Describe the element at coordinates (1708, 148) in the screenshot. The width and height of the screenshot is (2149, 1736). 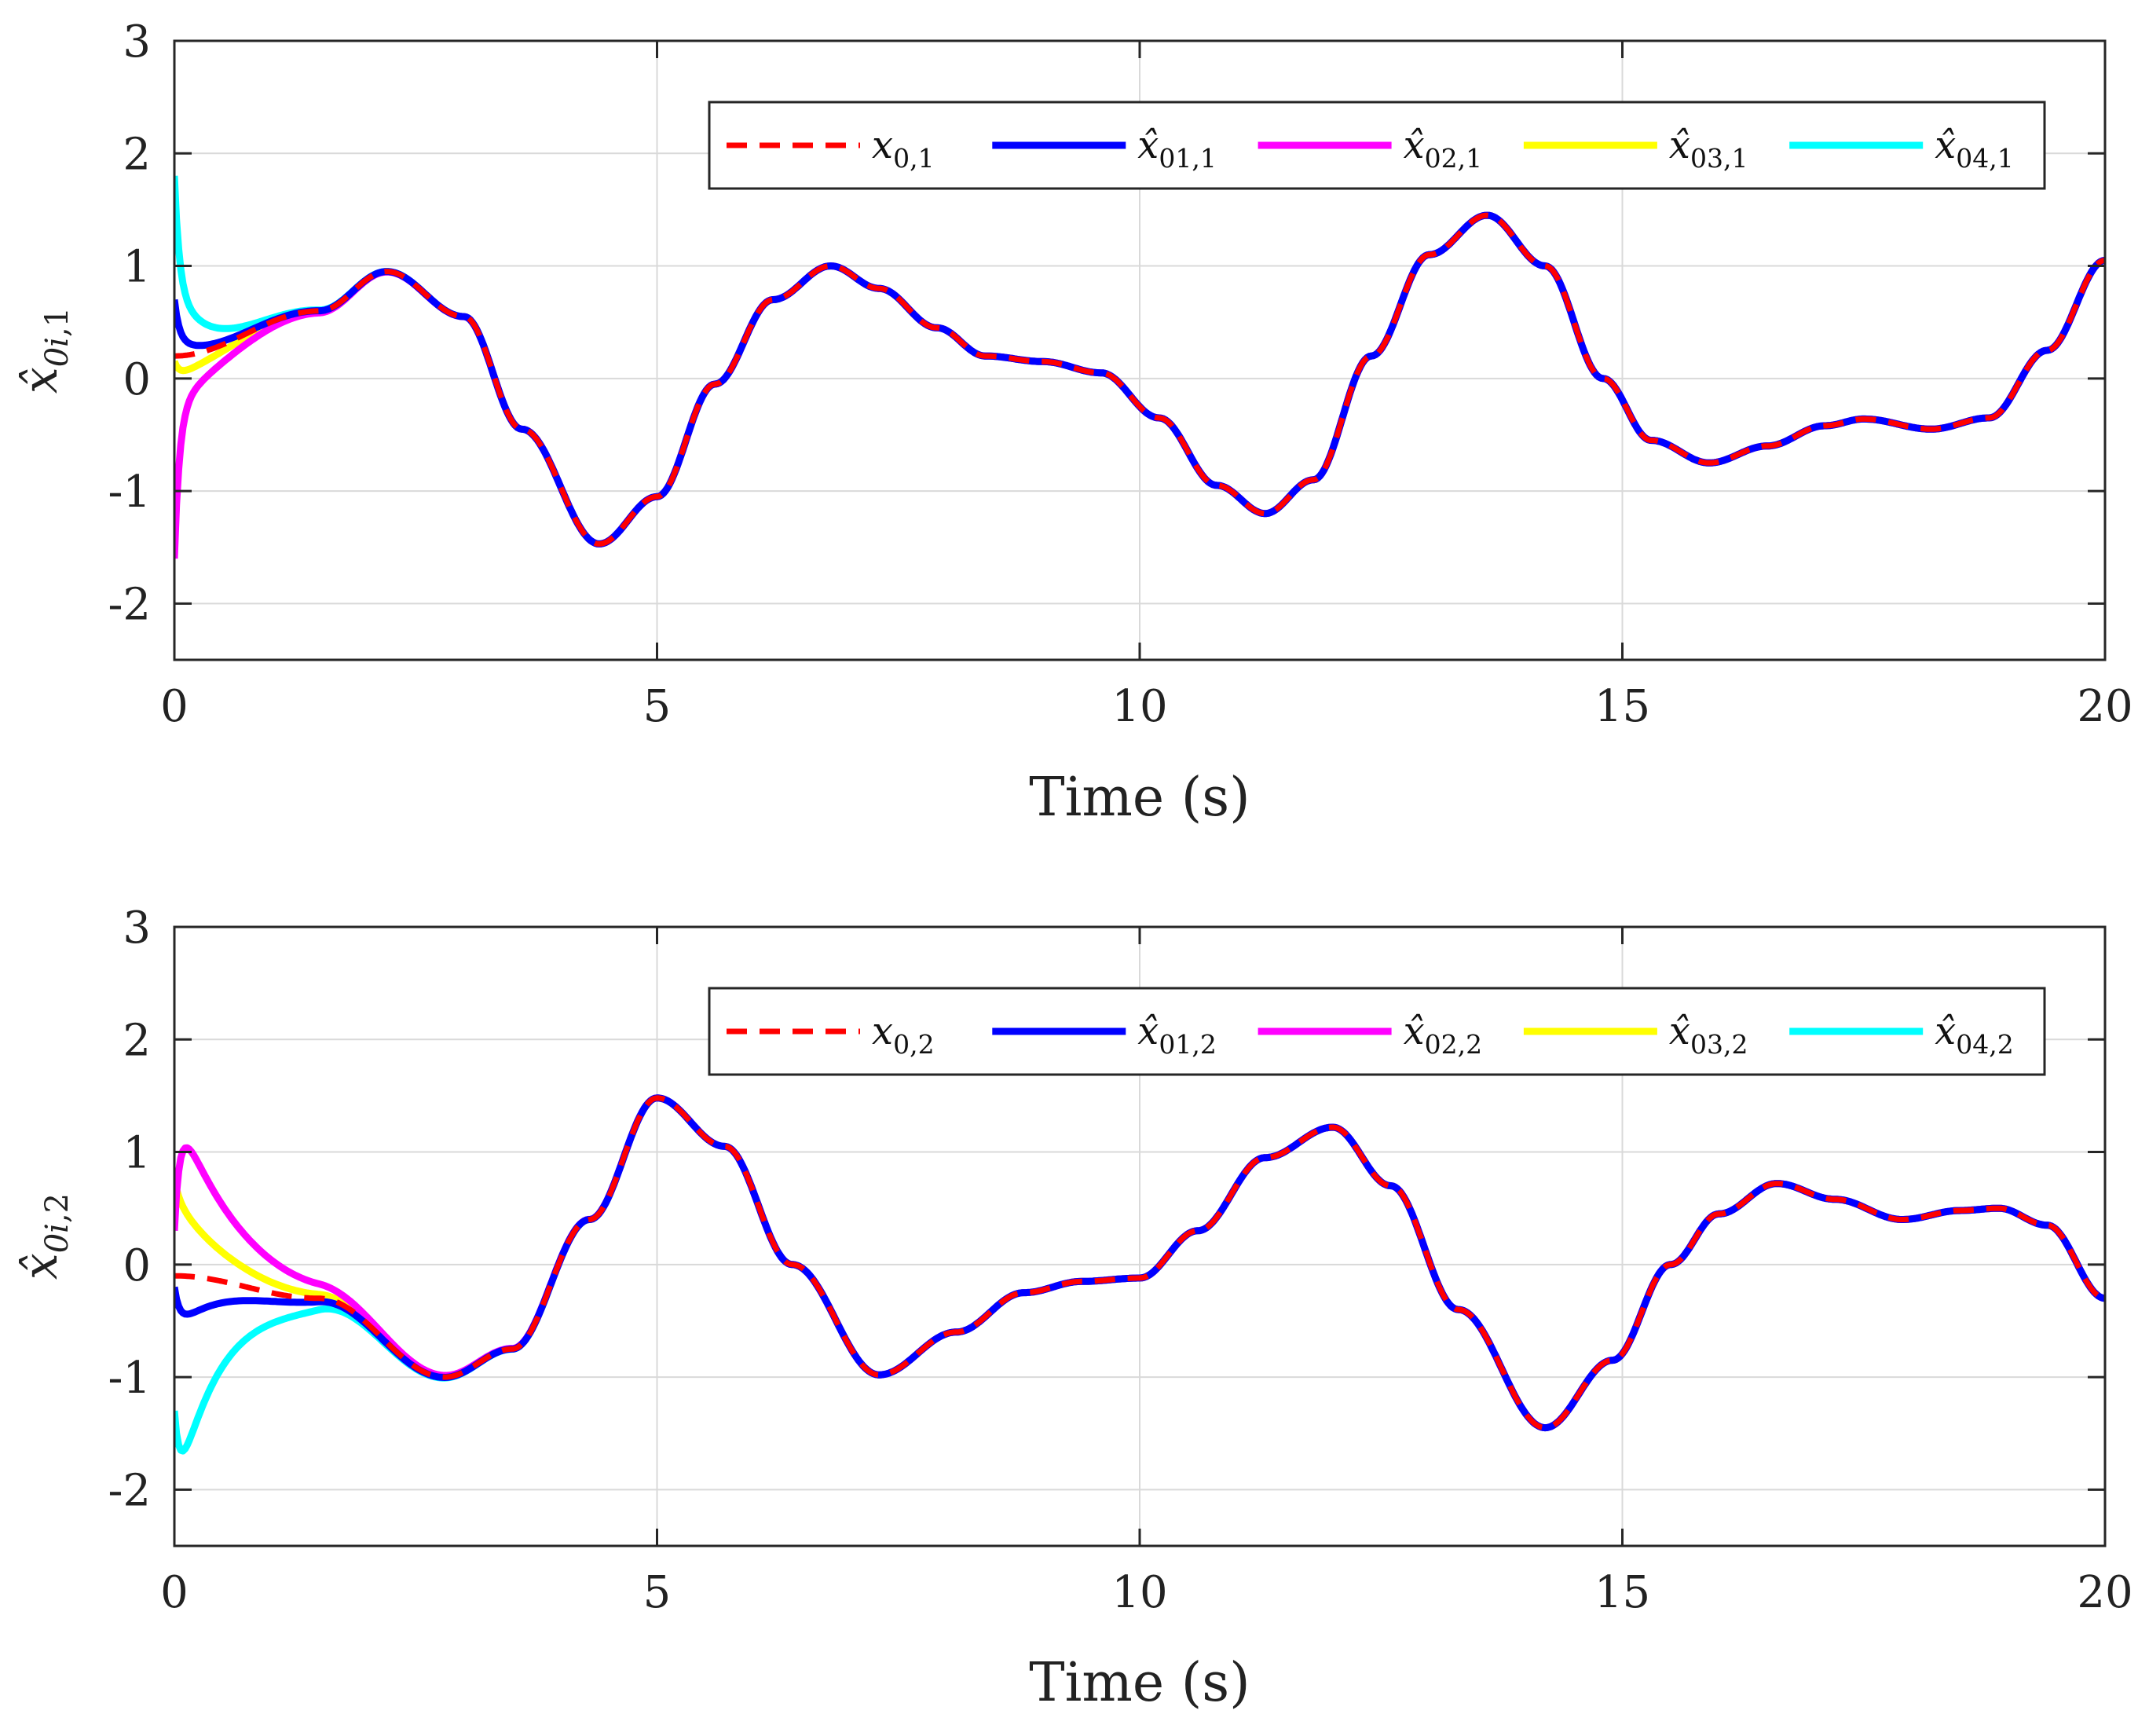
I see `legend-label: x̂03,1` at that location.